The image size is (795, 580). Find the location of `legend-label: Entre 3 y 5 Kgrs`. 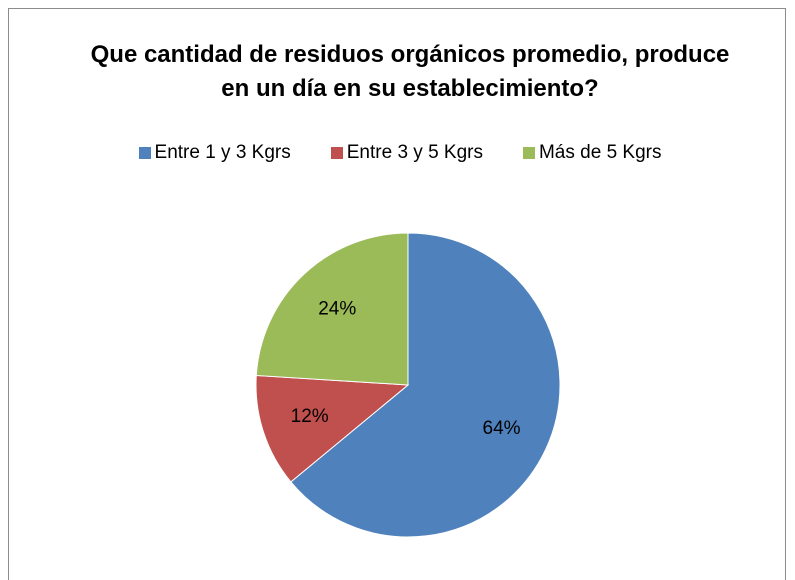

legend-label: Entre 3 y 5 Kgrs is located at coordinates (414, 152).